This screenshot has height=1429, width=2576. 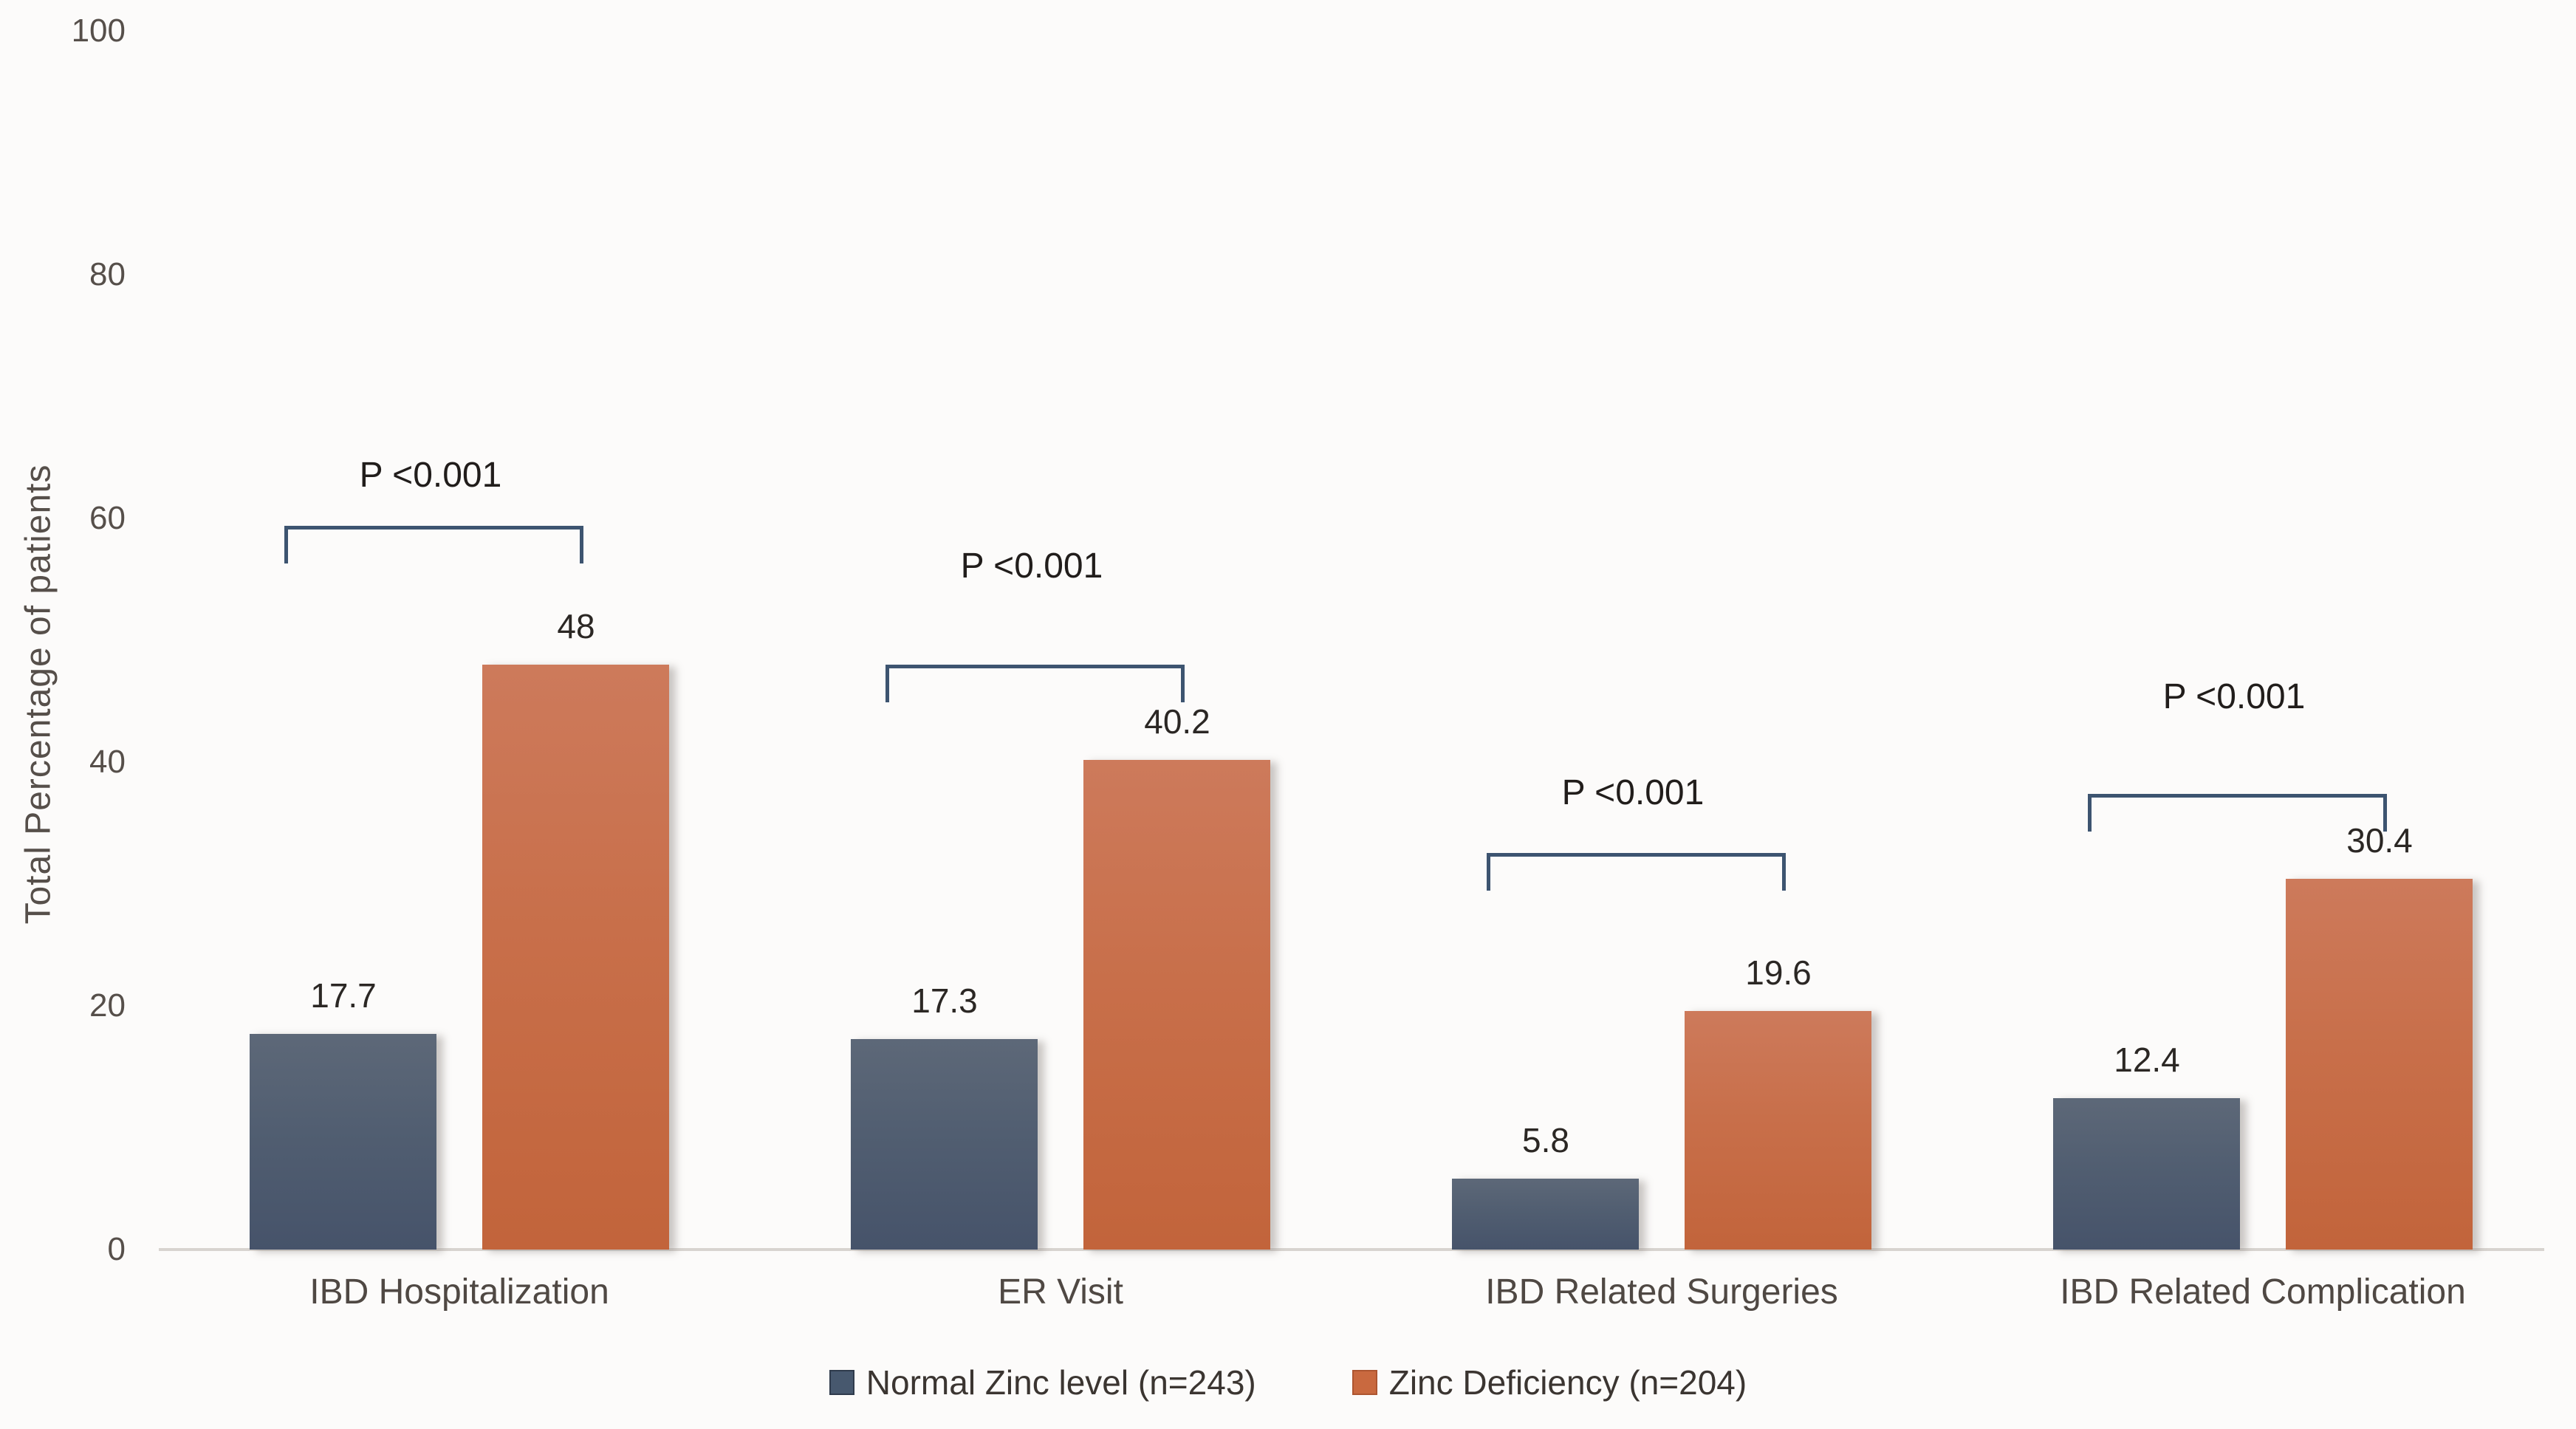 What do you see at coordinates (1061, 1382) in the screenshot?
I see `legend-label: Normal Zinc level (n=243)` at bounding box center [1061, 1382].